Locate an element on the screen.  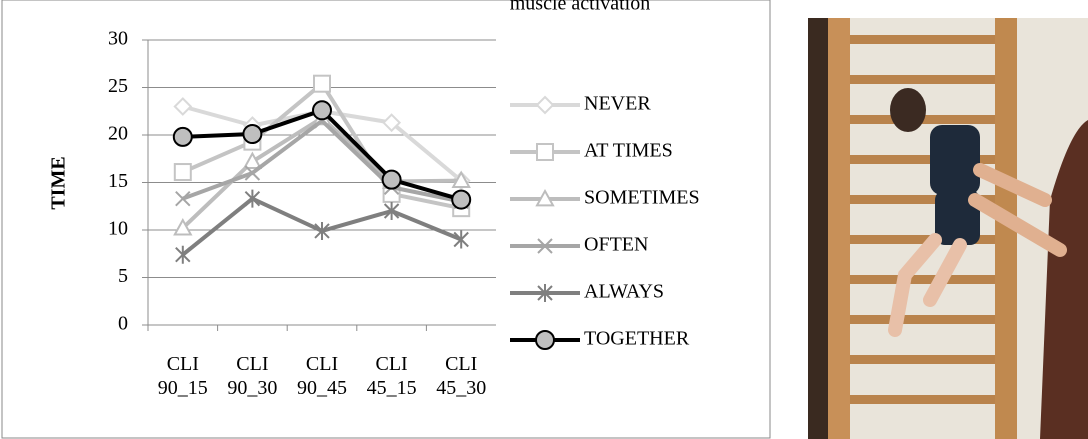
y-tick-label: 0 is located at coordinates (123, 324).